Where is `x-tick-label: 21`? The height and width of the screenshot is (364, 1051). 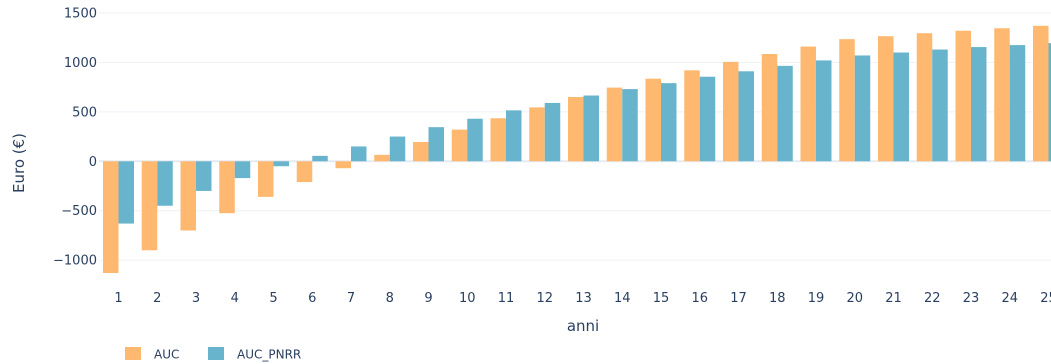
x-tick-label: 21 is located at coordinates (893, 298).